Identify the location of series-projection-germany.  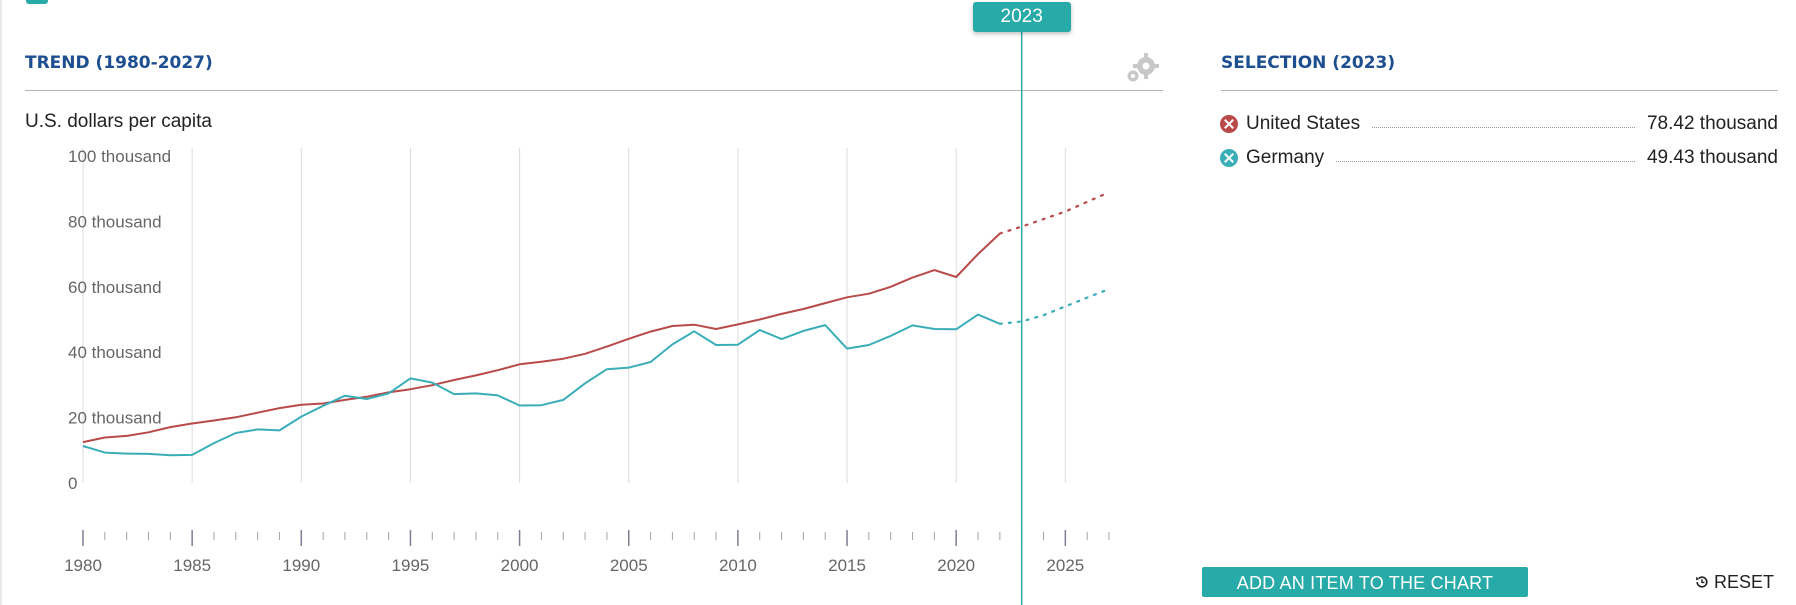
(1054, 306).